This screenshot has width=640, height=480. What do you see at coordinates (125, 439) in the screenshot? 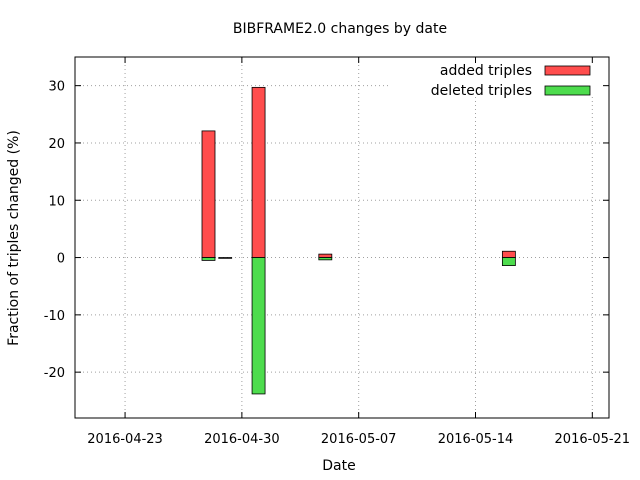
I see `x-tick-label: 2016-04-23` at bounding box center [125, 439].